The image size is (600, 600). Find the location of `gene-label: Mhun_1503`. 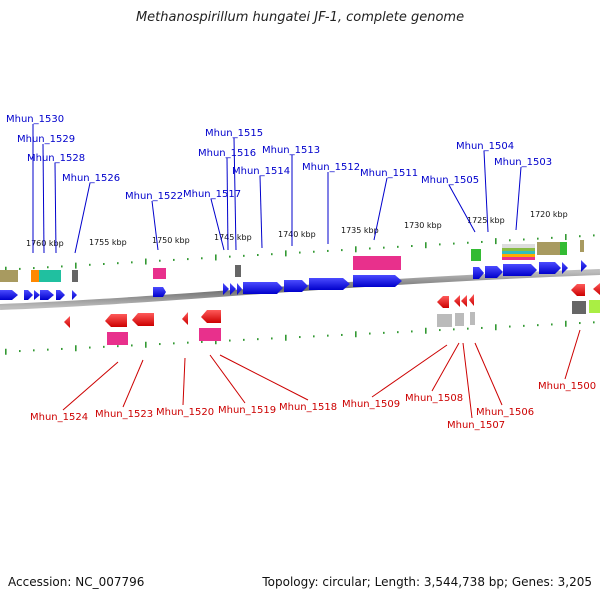

gene-label: Mhun_1503 is located at coordinates (523, 162).